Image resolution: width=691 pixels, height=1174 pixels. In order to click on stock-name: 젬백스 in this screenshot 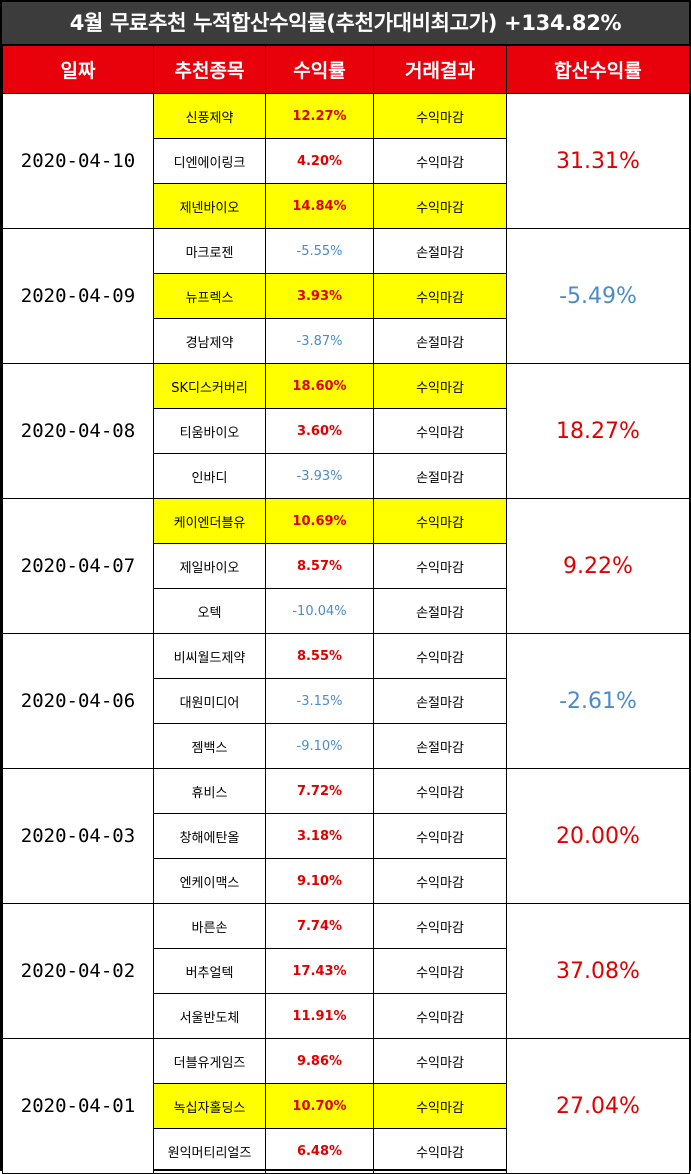, I will do `click(209, 746)`.